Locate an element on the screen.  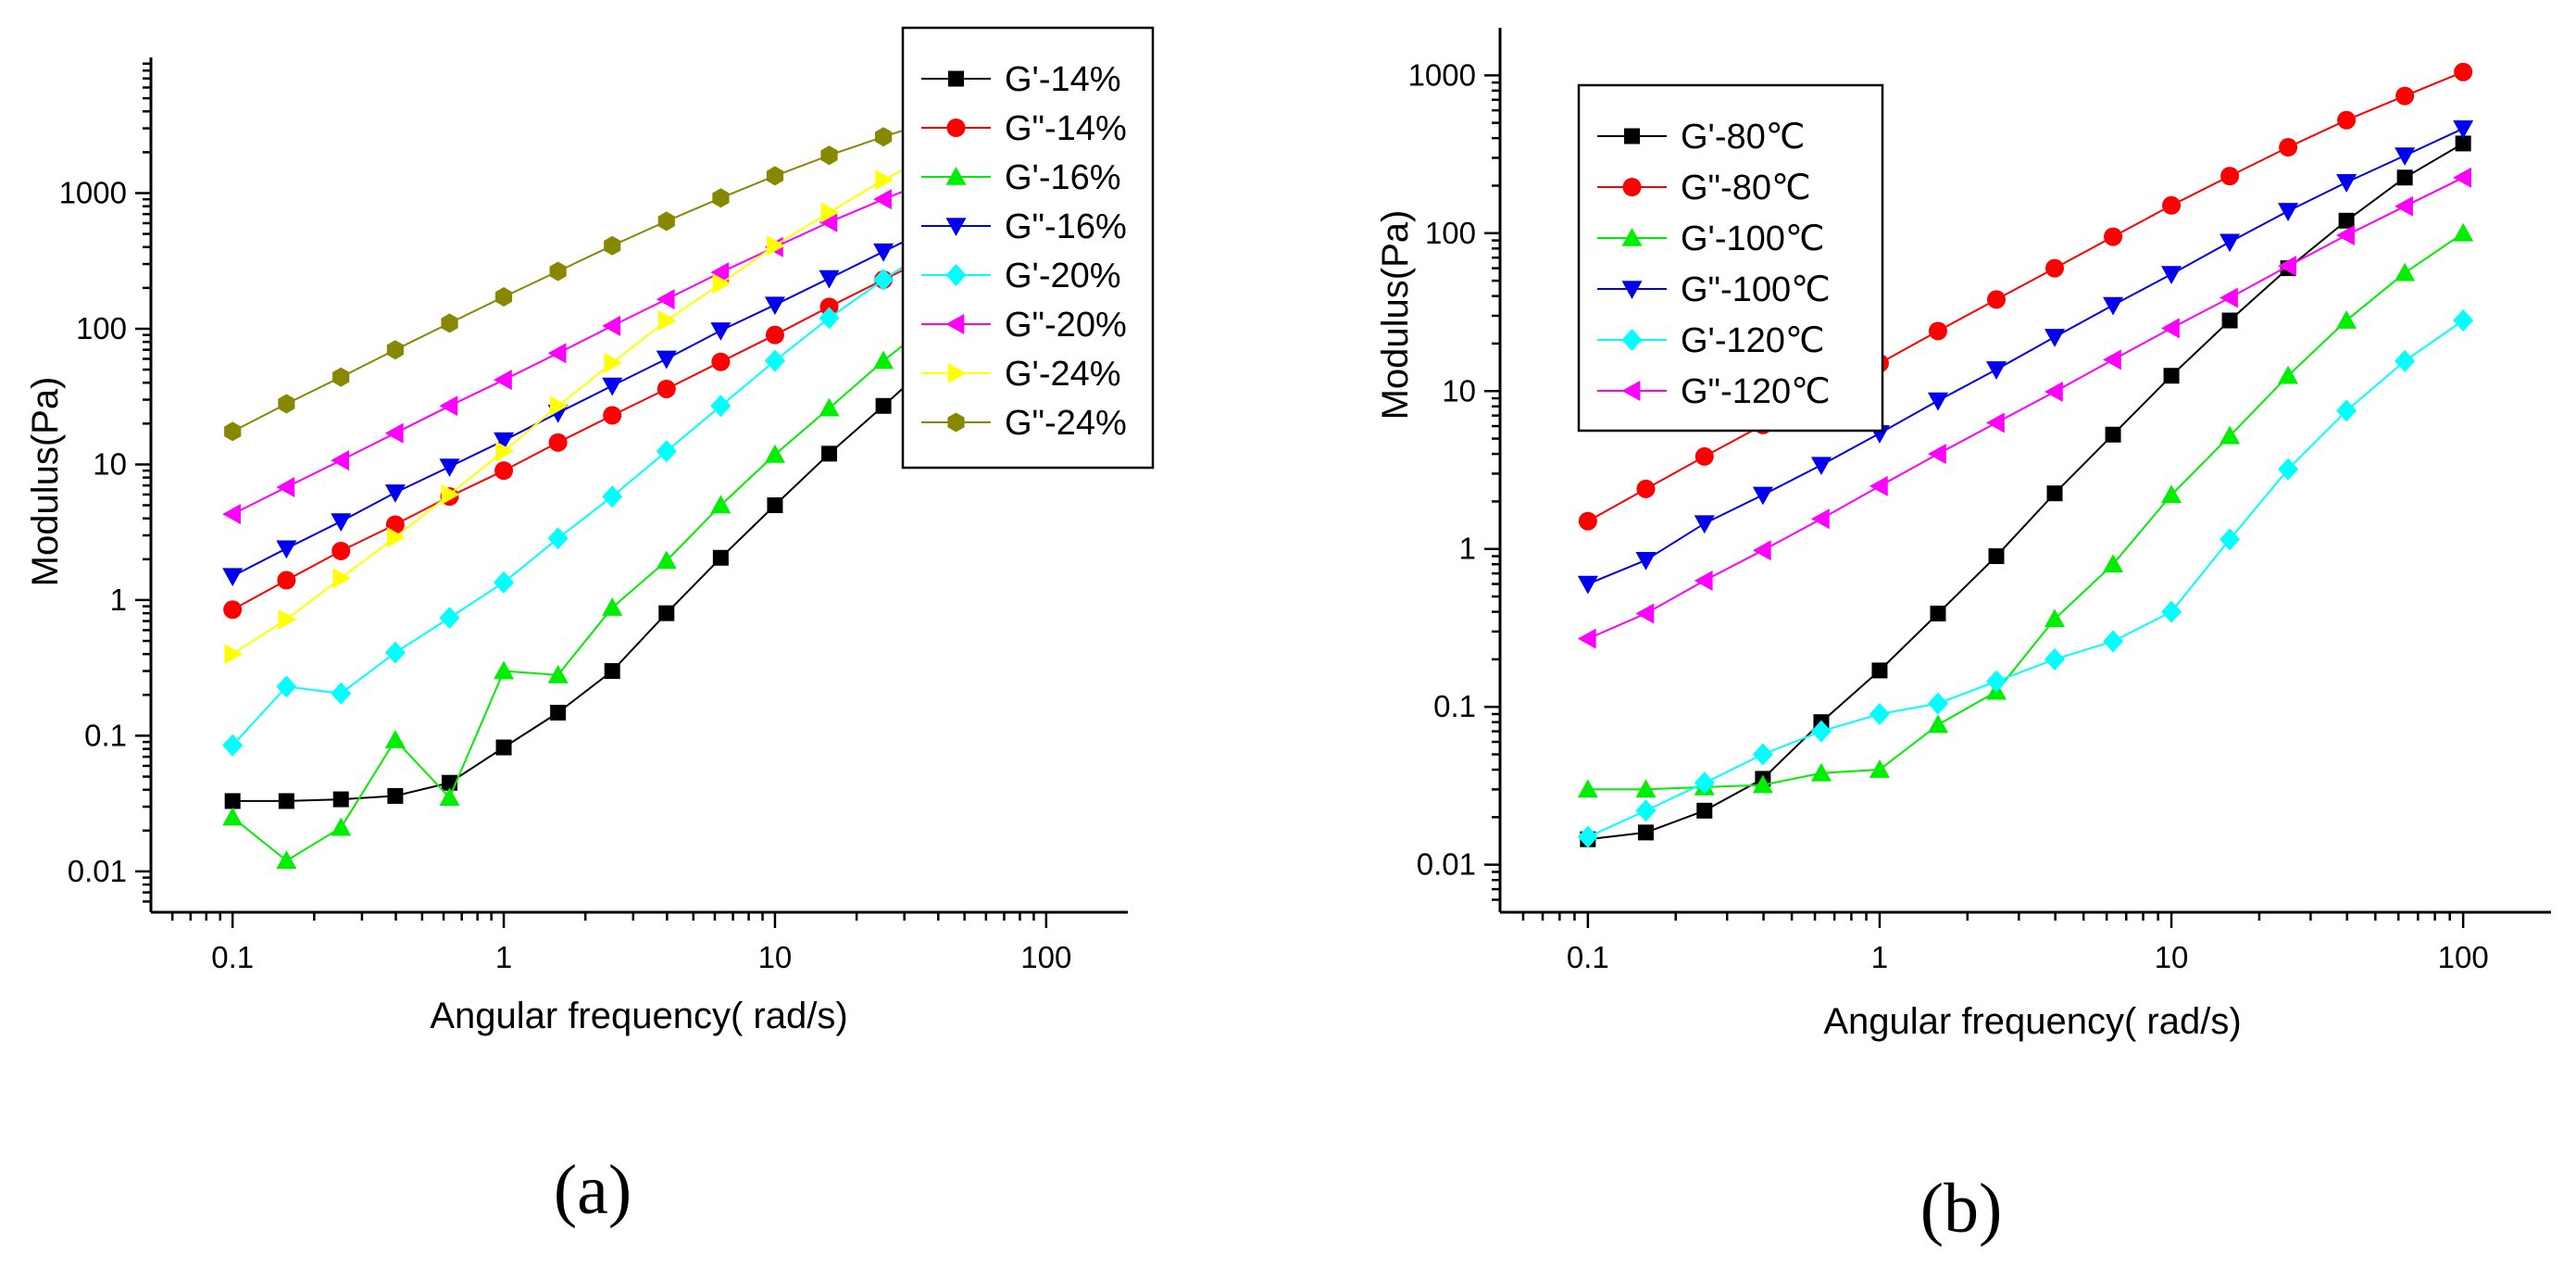
series-G'-120℃ is located at coordinates (2025, 578).